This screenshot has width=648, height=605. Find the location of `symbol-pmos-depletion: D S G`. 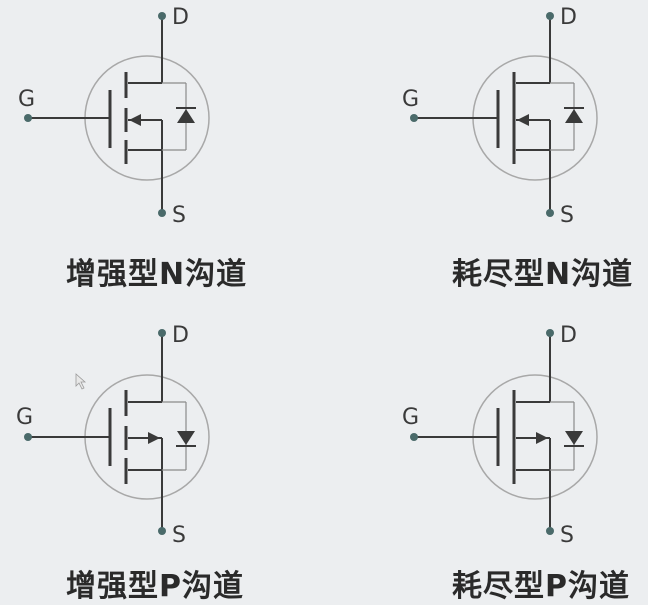

symbol-pmos-depletion: D S G is located at coordinates (500, 435).